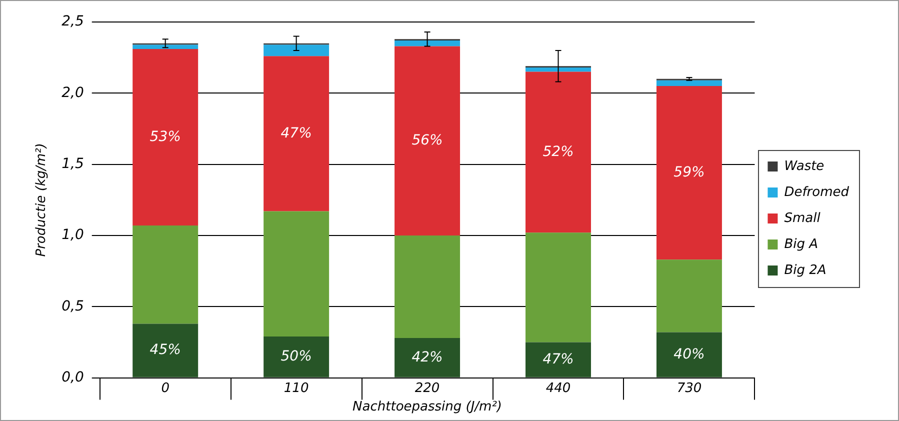  What do you see at coordinates (805, 270) in the screenshot?
I see `legend-label: Big 2A` at bounding box center [805, 270].